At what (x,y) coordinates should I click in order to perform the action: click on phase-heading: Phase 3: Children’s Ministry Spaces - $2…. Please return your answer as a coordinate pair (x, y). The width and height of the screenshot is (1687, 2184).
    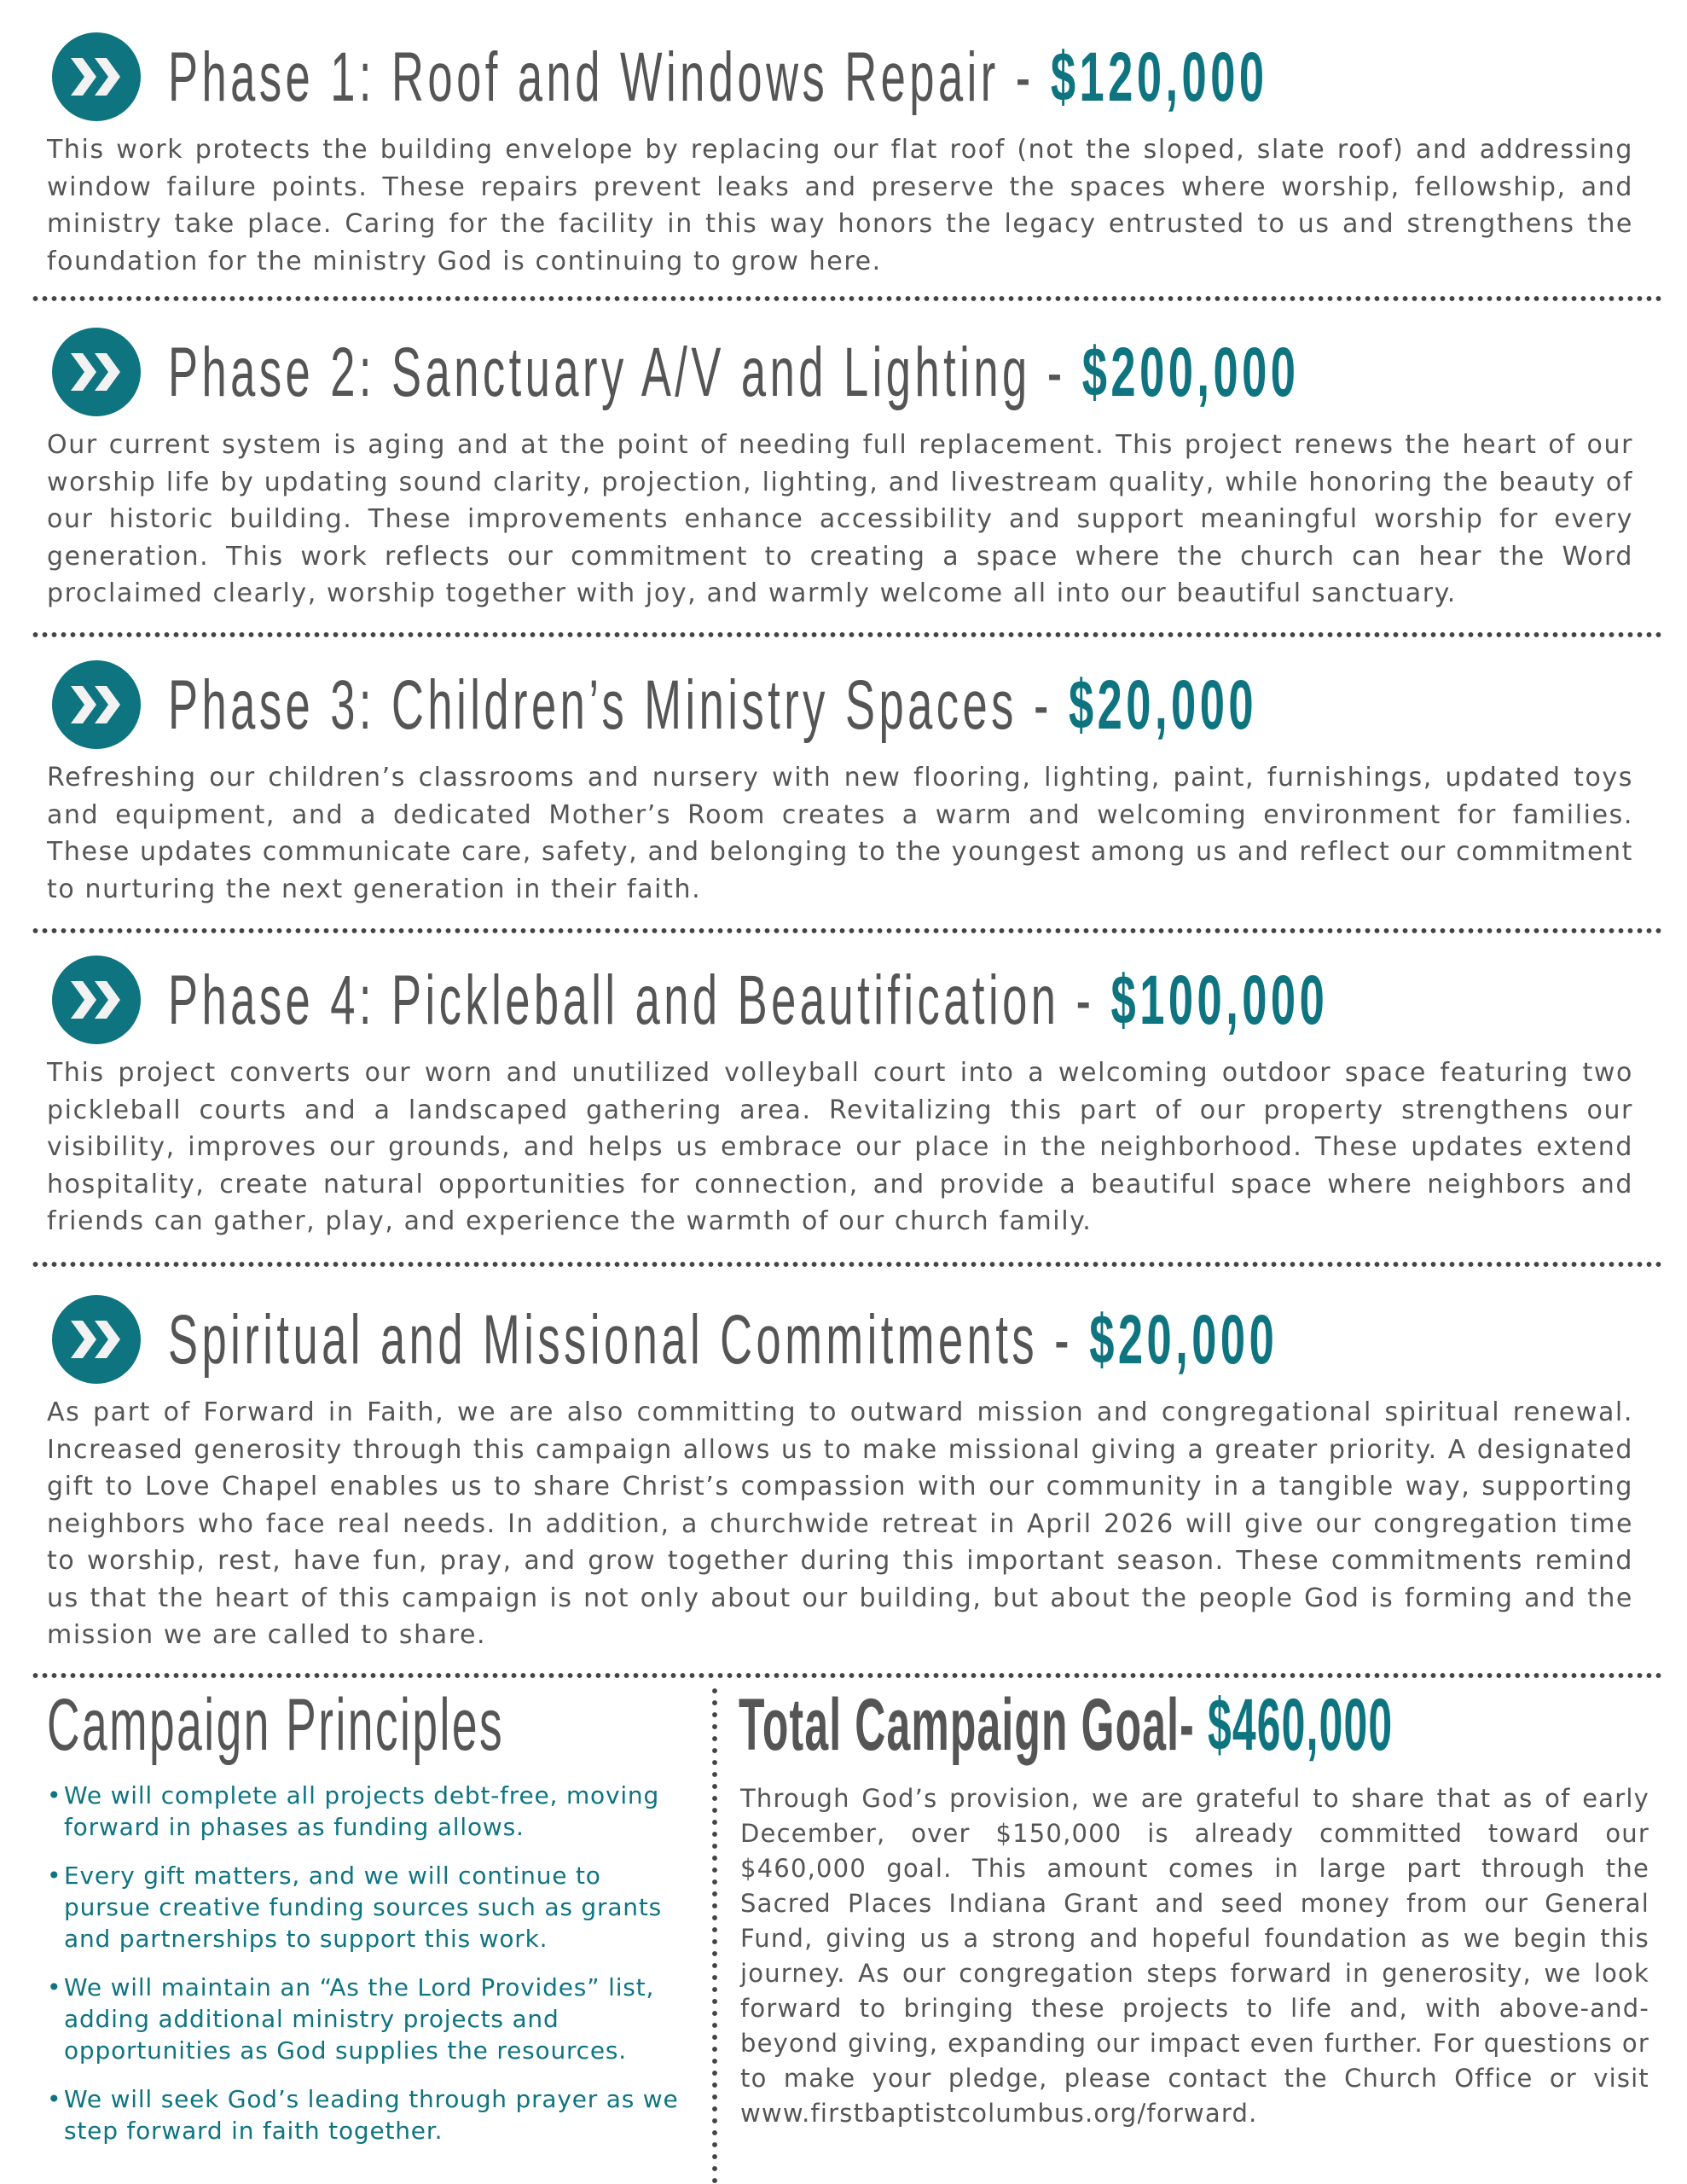
    Looking at the image, I should click on (840, 705).